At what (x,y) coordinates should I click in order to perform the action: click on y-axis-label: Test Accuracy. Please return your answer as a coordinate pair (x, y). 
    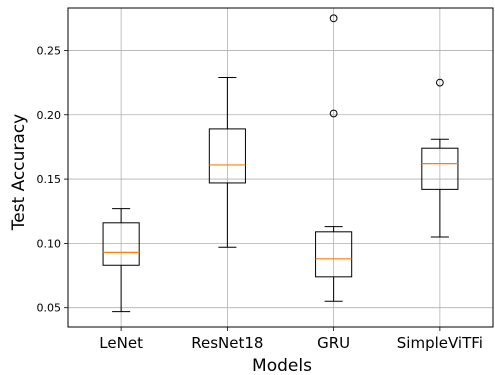
    Looking at the image, I should click on (19, 173).